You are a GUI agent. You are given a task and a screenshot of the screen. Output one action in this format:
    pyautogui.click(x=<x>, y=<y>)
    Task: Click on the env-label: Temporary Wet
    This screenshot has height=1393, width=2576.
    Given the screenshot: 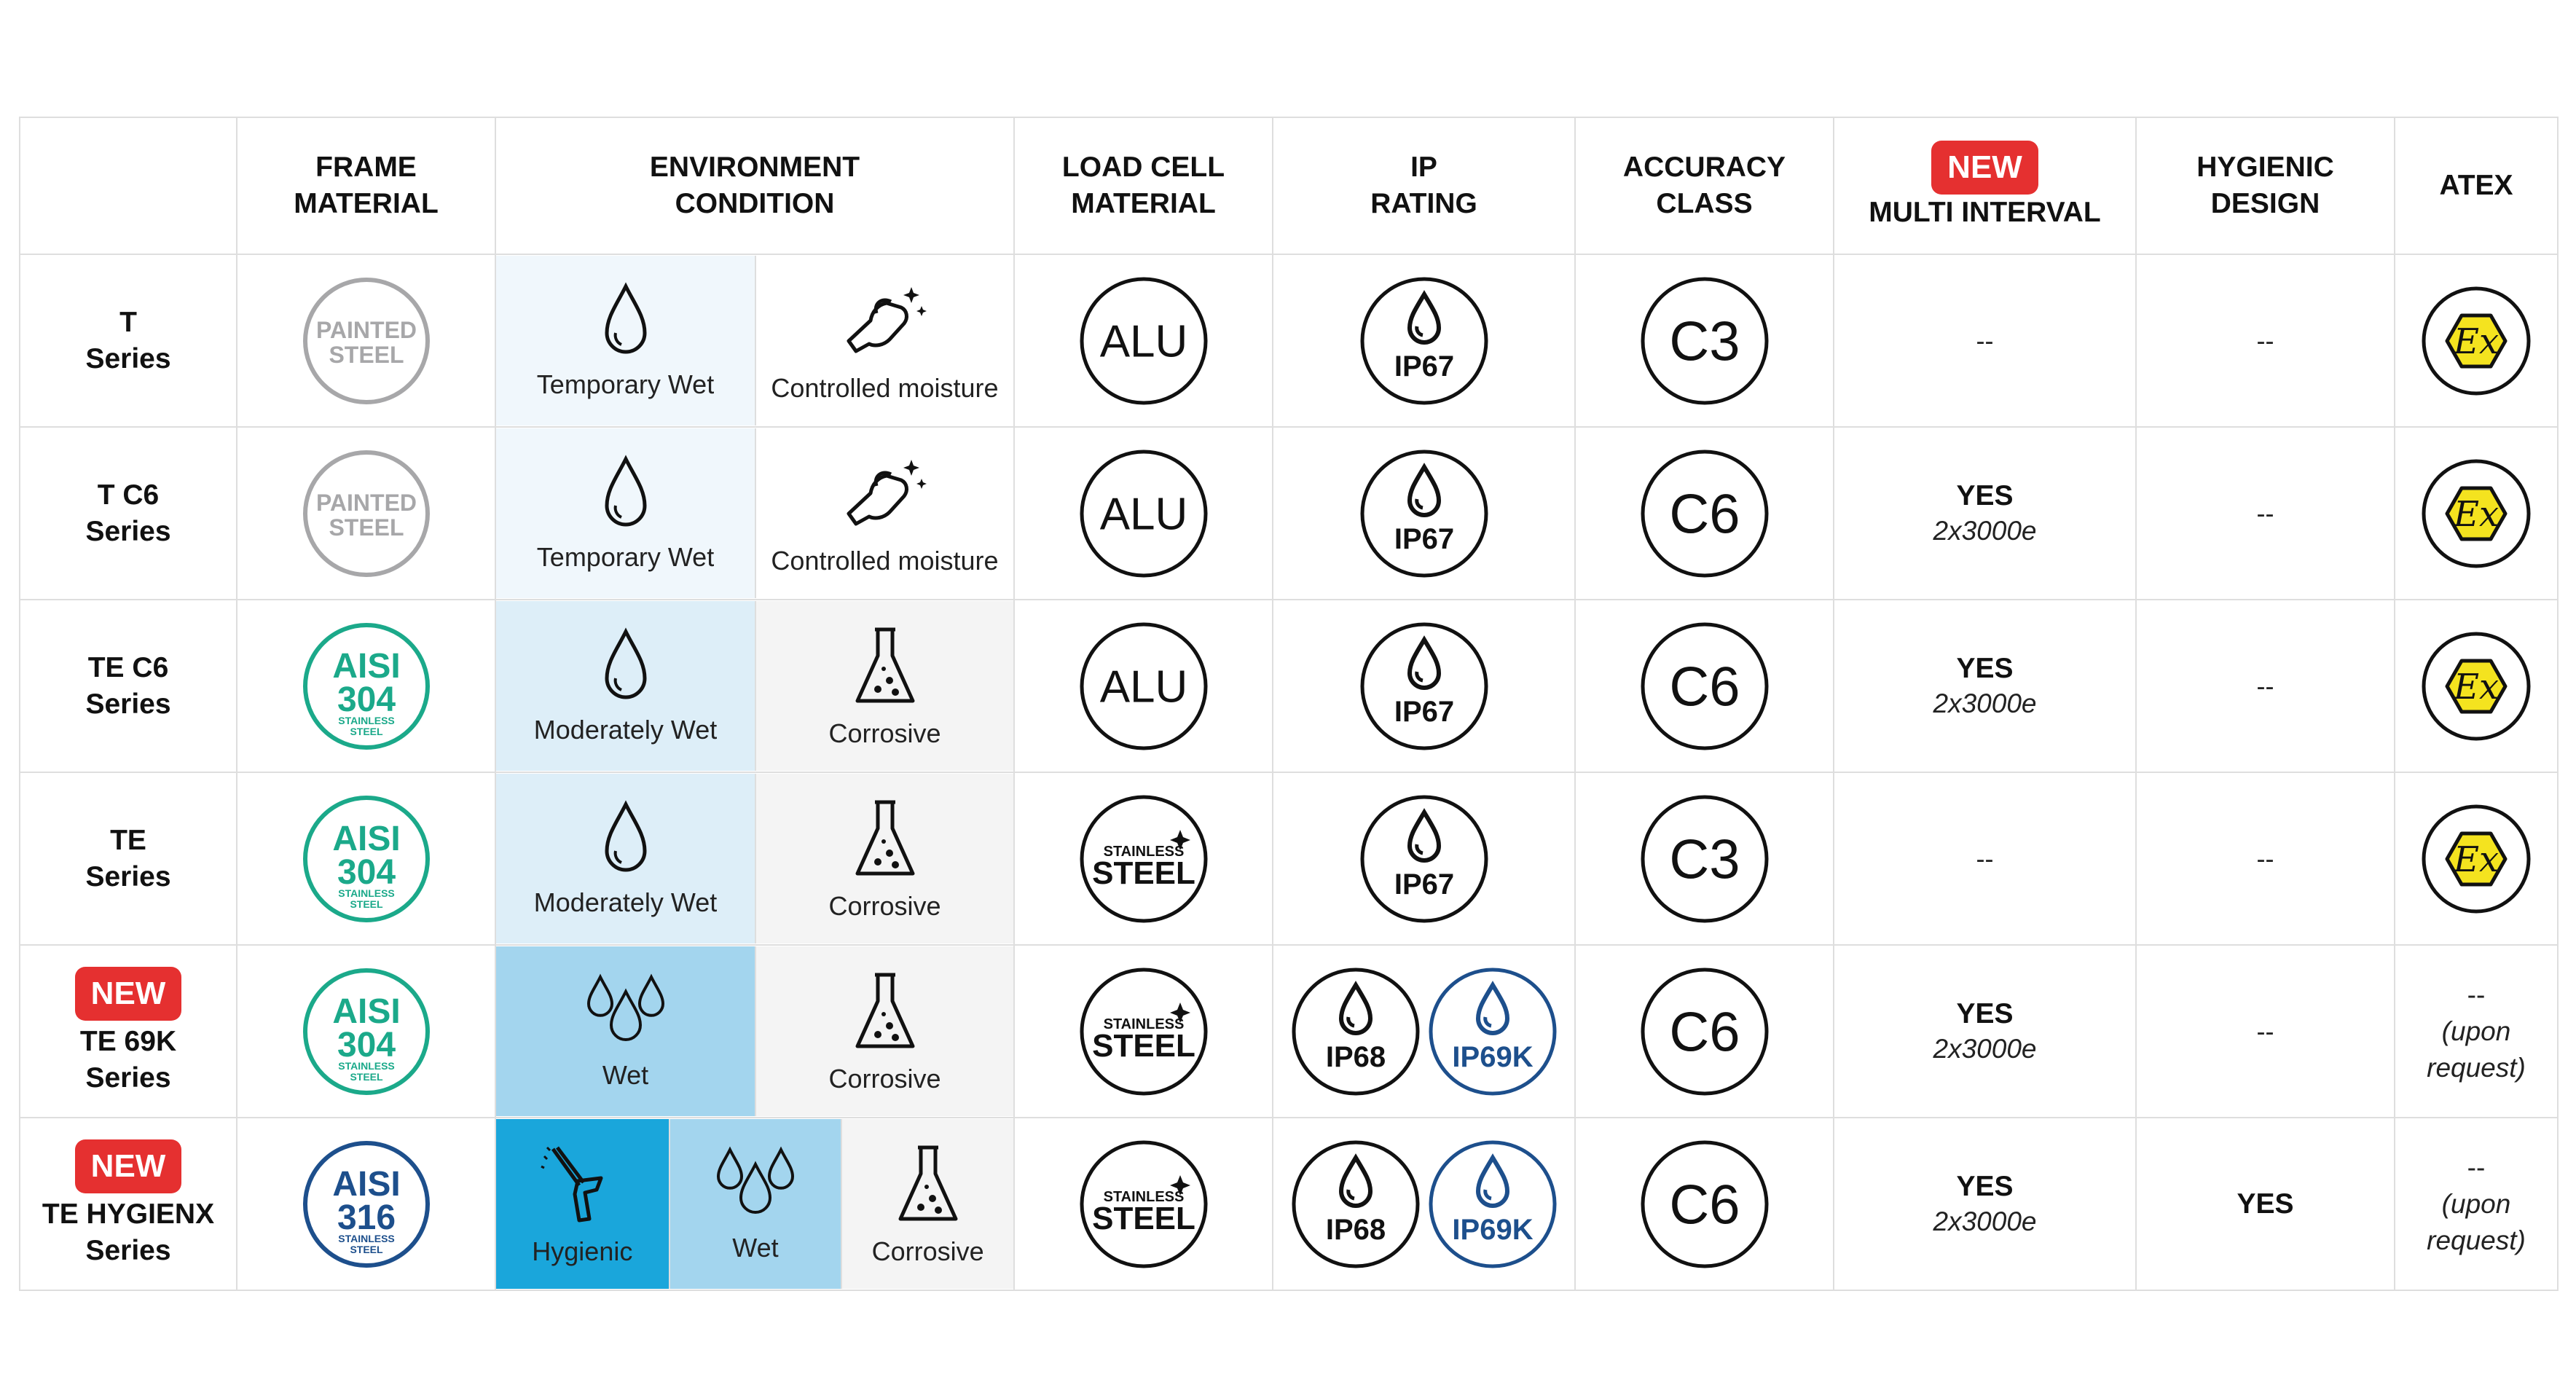 What is the action you would take?
    pyautogui.click(x=625, y=556)
    